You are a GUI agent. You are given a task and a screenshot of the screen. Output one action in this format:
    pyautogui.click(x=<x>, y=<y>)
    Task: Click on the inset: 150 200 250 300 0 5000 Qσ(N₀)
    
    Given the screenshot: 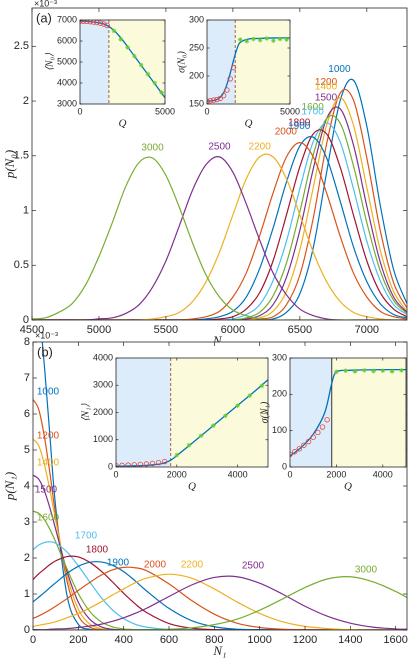 What is the action you would take?
    pyautogui.click(x=238, y=71)
    